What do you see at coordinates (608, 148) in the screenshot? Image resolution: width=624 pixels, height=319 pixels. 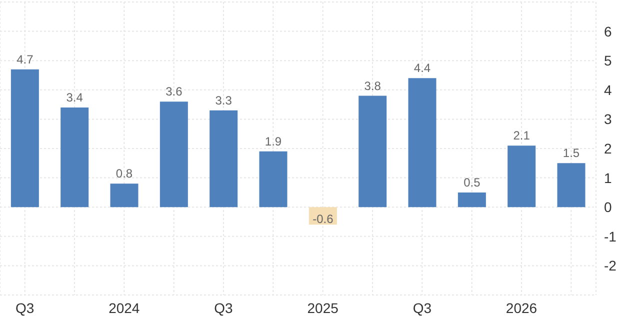 I see `y-tick-label: 2` at bounding box center [608, 148].